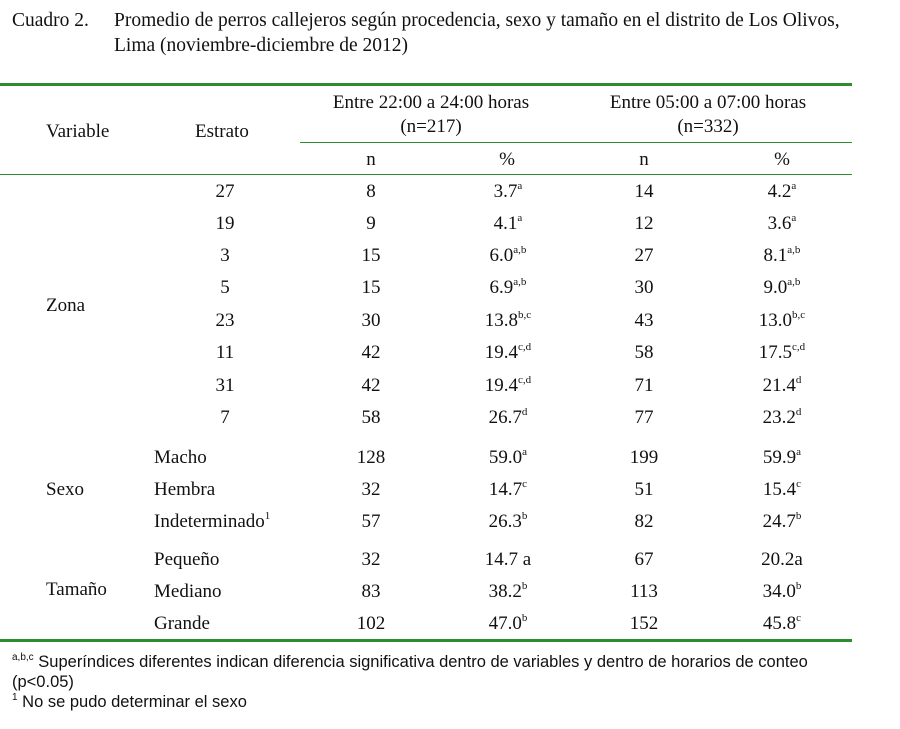  I want to click on percent-cell-night-value: 26.7, so click(505, 417).